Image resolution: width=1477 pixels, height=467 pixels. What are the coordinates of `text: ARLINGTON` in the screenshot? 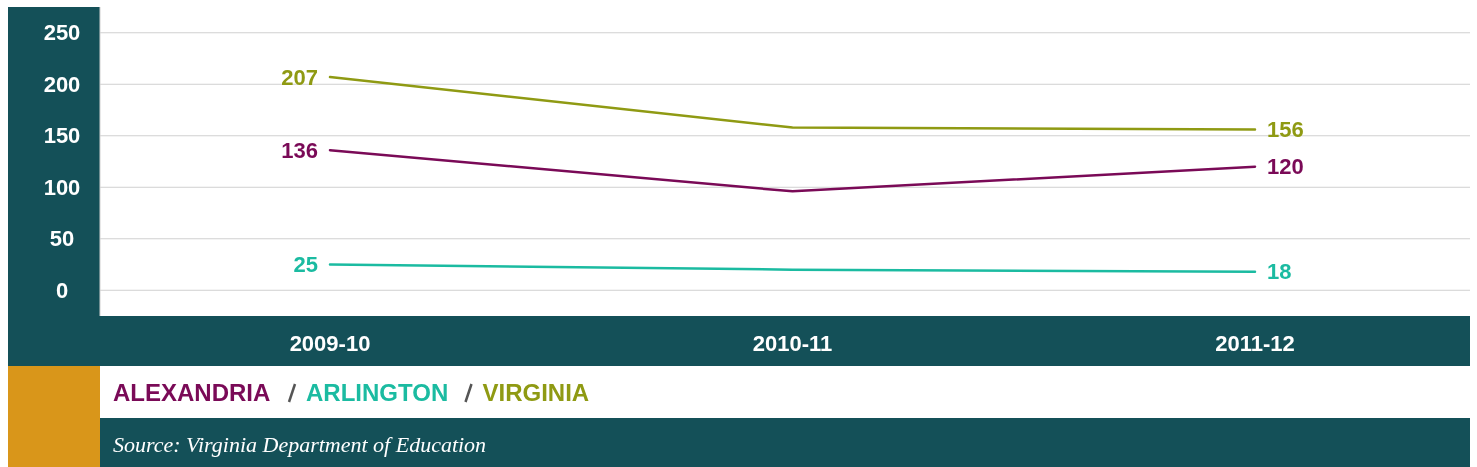 It's located at (377, 393).